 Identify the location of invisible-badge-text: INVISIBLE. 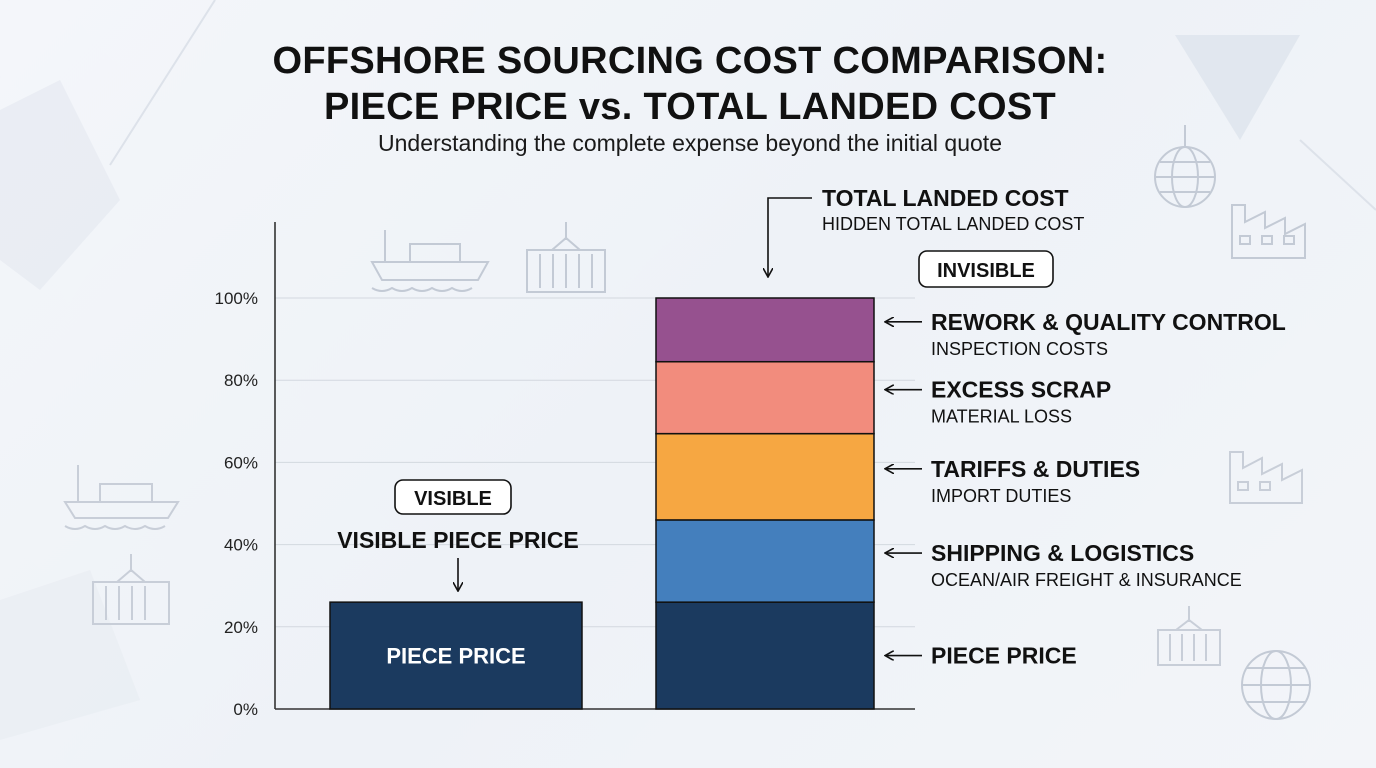
(986, 271).